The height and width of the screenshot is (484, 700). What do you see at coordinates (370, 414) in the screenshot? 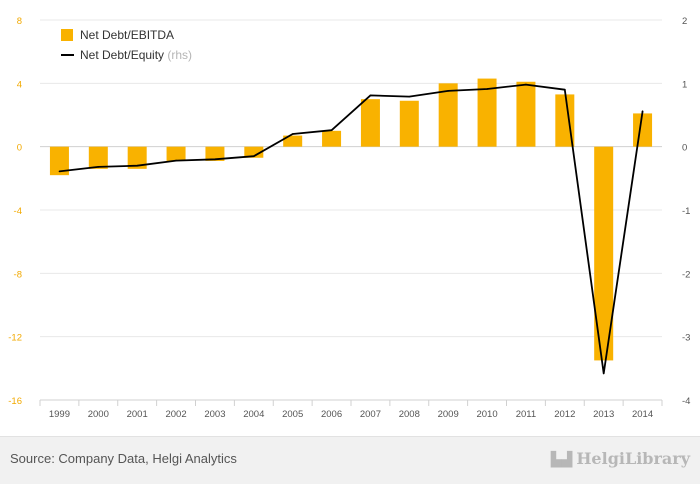
I see `x-tick-label: 2007` at bounding box center [370, 414].